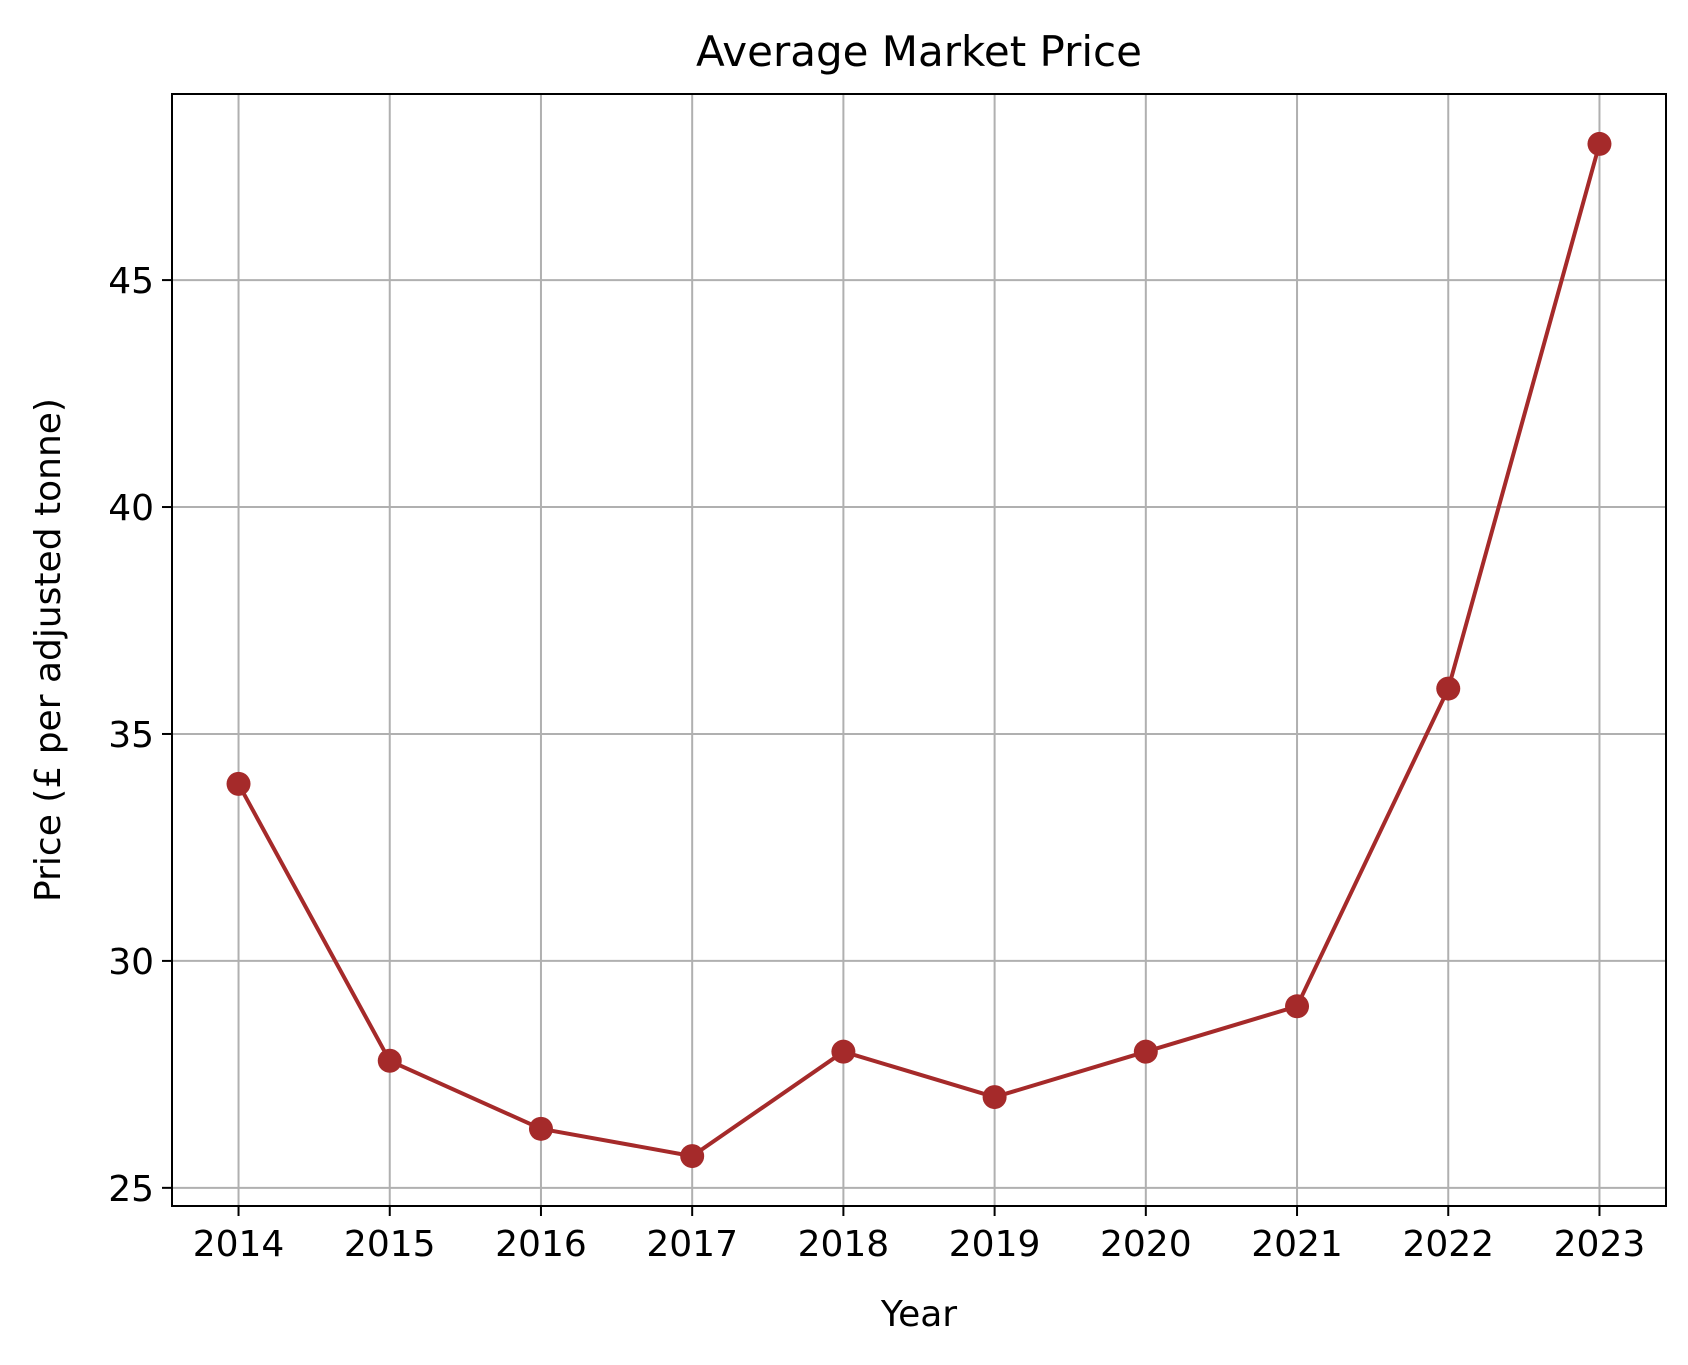  I want to click on x-axis-title: Year, so click(918, 1314).